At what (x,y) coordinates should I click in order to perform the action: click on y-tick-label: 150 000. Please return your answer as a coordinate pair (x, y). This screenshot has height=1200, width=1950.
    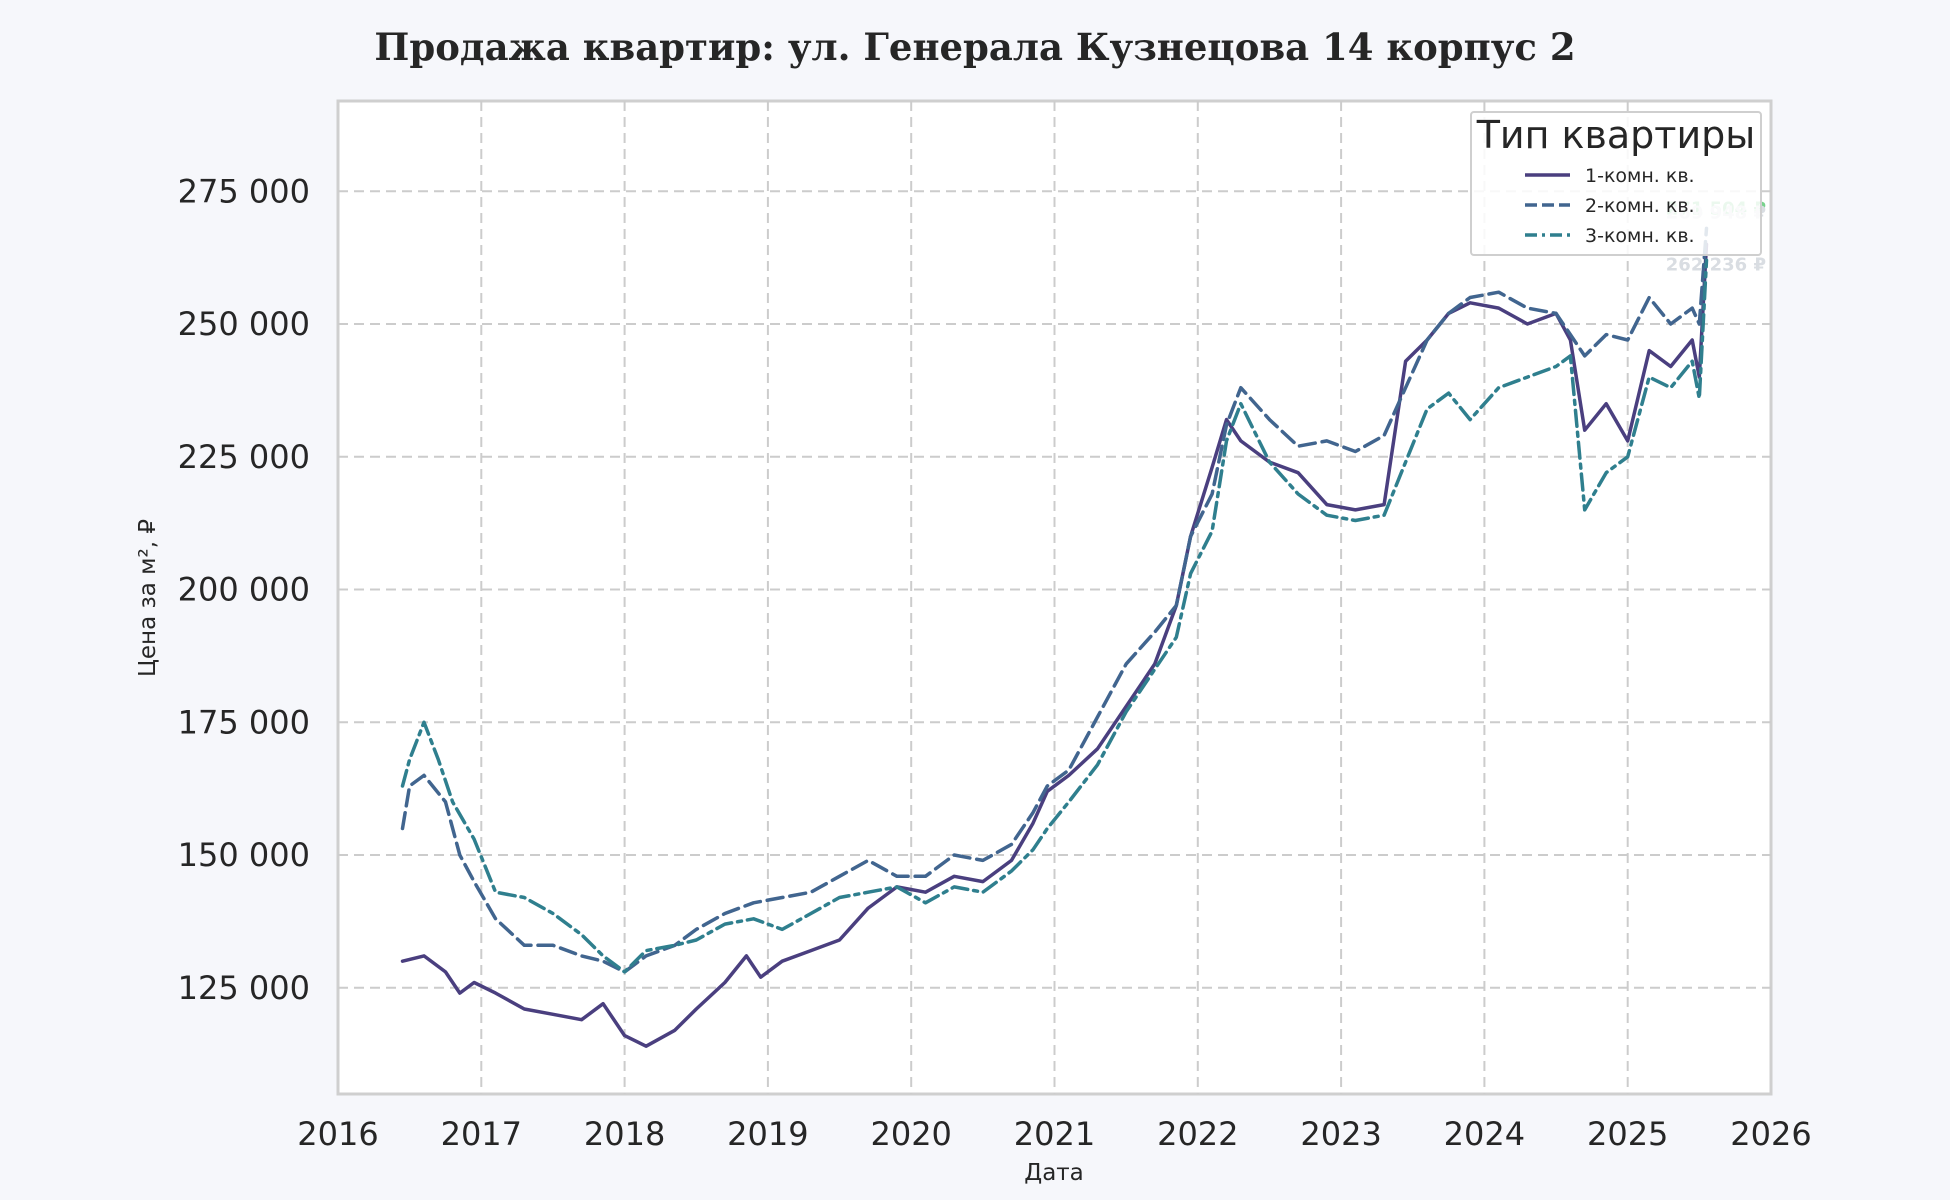
    Looking at the image, I should click on (244, 855).